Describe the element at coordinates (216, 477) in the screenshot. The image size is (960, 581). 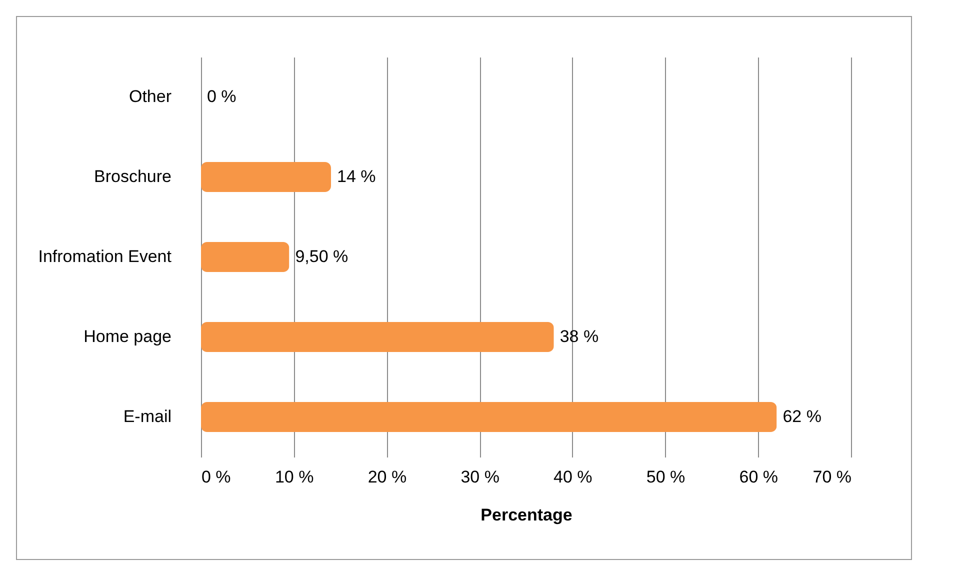
I see `x-tick-label: 0 %` at that location.